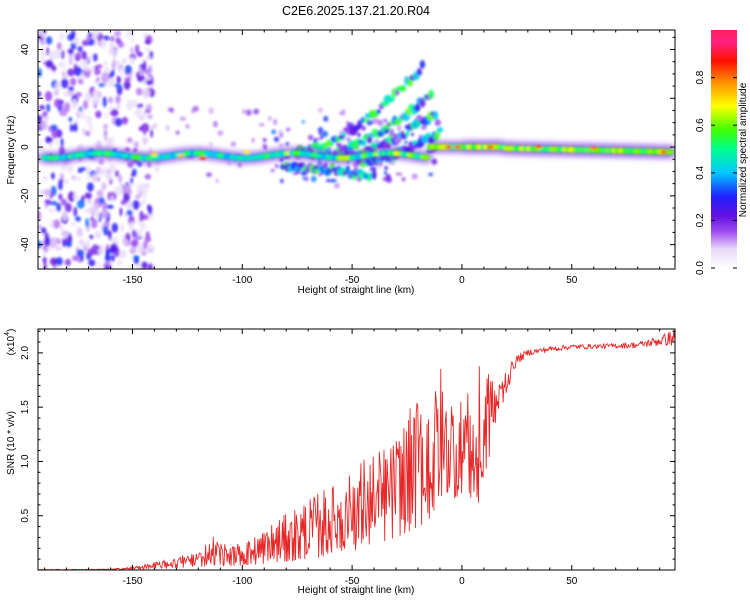 The width and height of the screenshot is (750, 605). What do you see at coordinates (356, 11) in the screenshot?
I see `figure-title: C2E6.2025.137.21.20.R04` at bounding box center [356, 11].